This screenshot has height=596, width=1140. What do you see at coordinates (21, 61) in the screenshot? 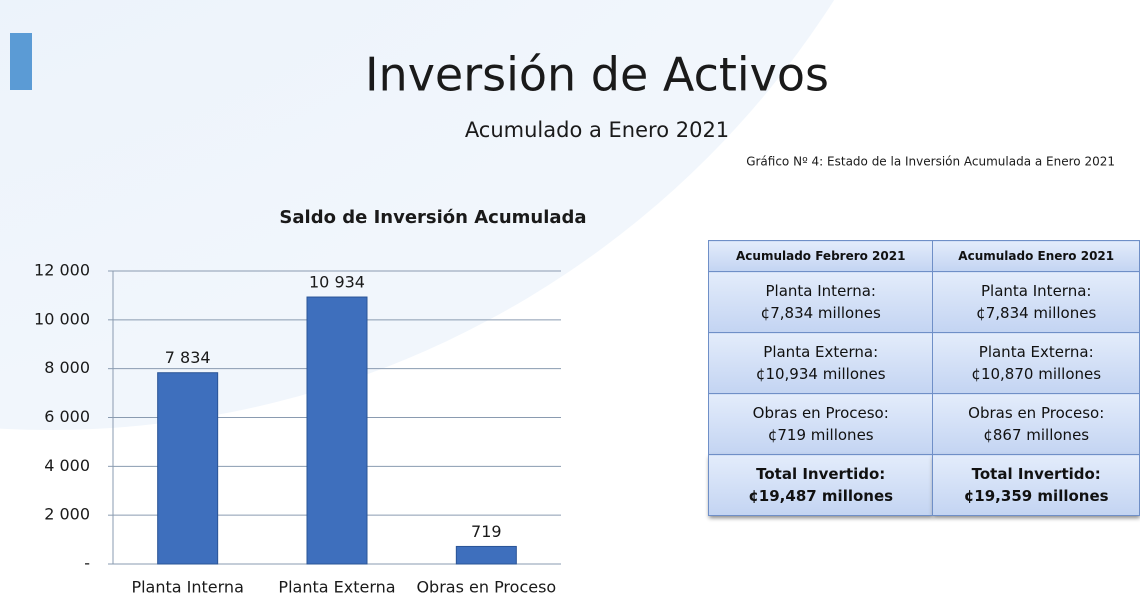
I see `accent-bar` at bounding box center [21, 61].